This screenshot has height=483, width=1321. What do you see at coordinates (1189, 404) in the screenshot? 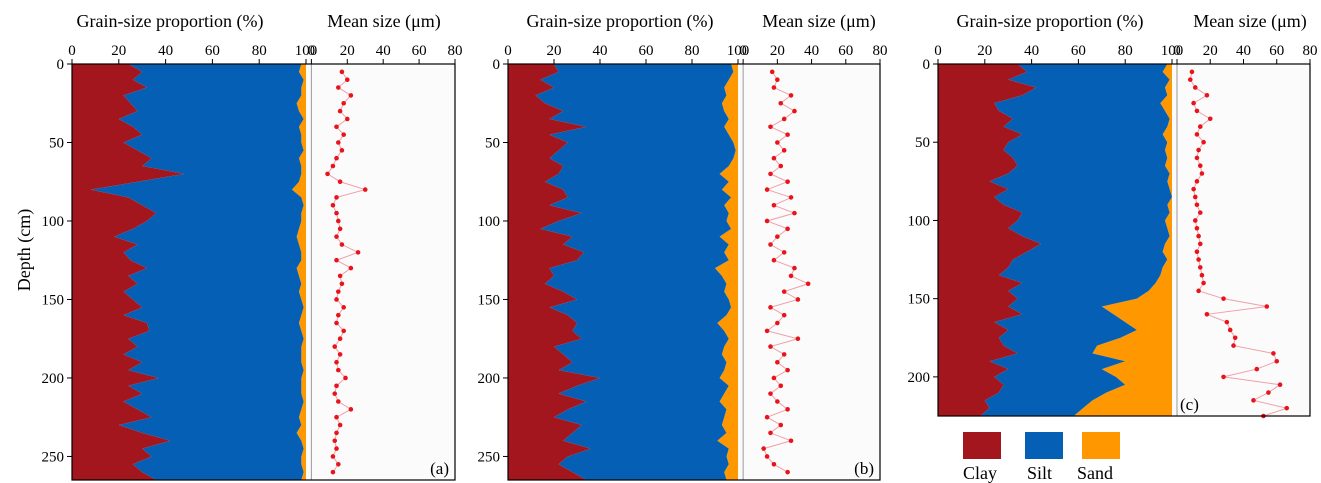
I see `panel-c-label: (c)` at bounding box center [1189, 404].